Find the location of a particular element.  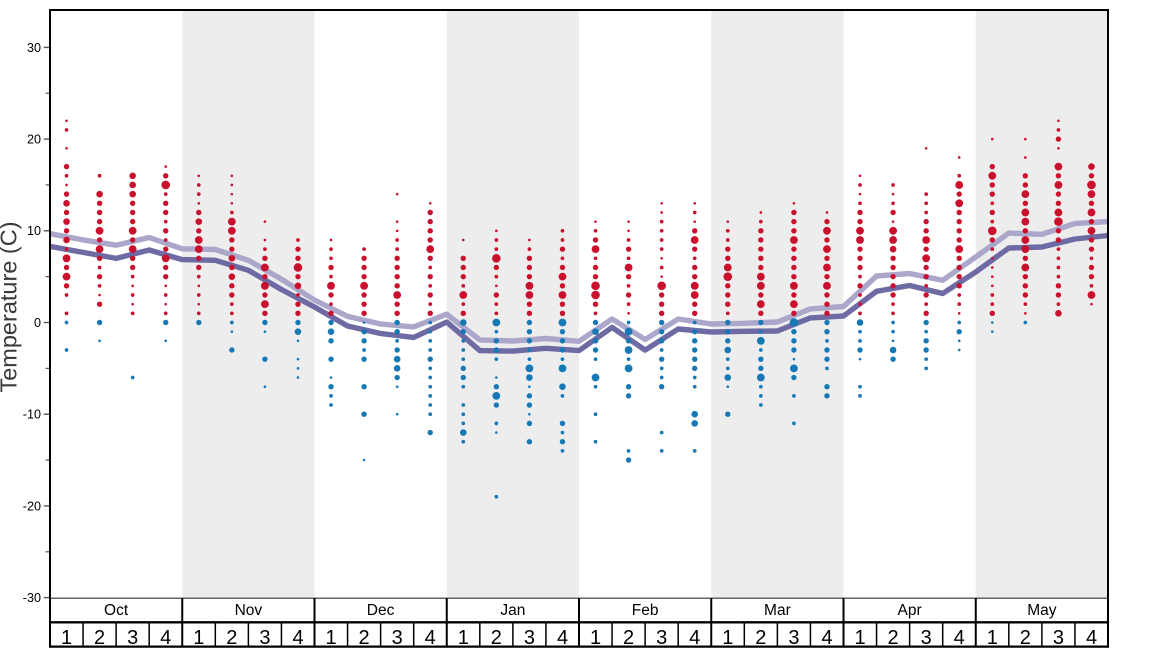

svg-text: May is located at coordinates (1042, 610).